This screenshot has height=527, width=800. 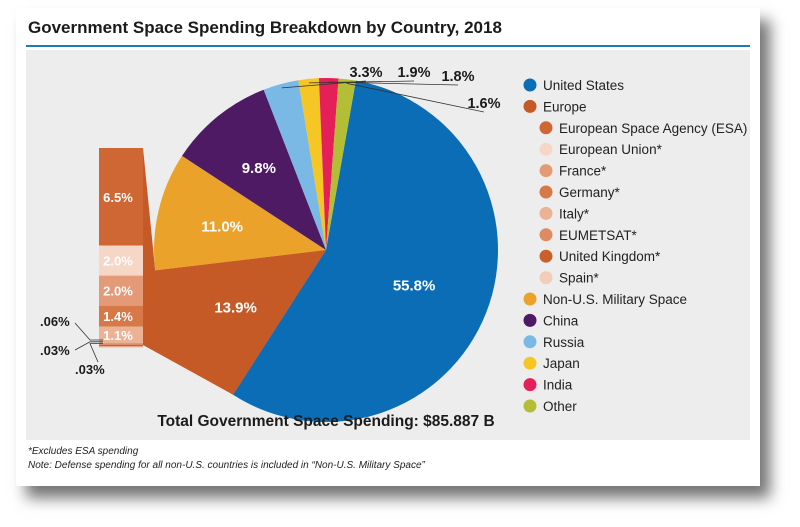 What do you see at coordinates (546, 192) in the screenshot?
I see `legend-swatch-germany` at bounding box center [546, 192].